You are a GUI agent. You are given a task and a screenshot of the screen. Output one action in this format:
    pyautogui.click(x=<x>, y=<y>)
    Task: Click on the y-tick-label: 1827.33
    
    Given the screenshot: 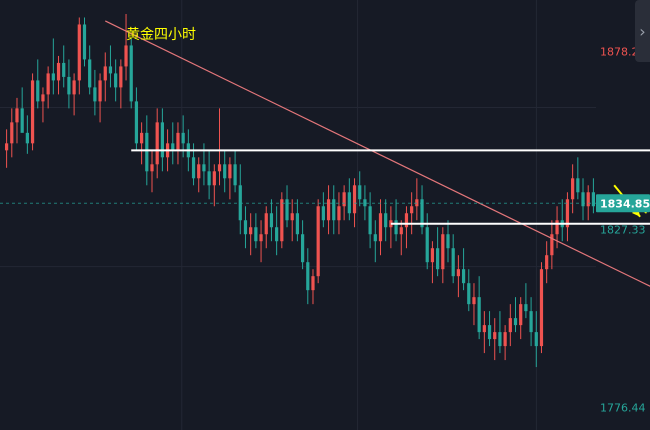 What is the action you would take?
    pyautogui.click(x=623, y=230)
    